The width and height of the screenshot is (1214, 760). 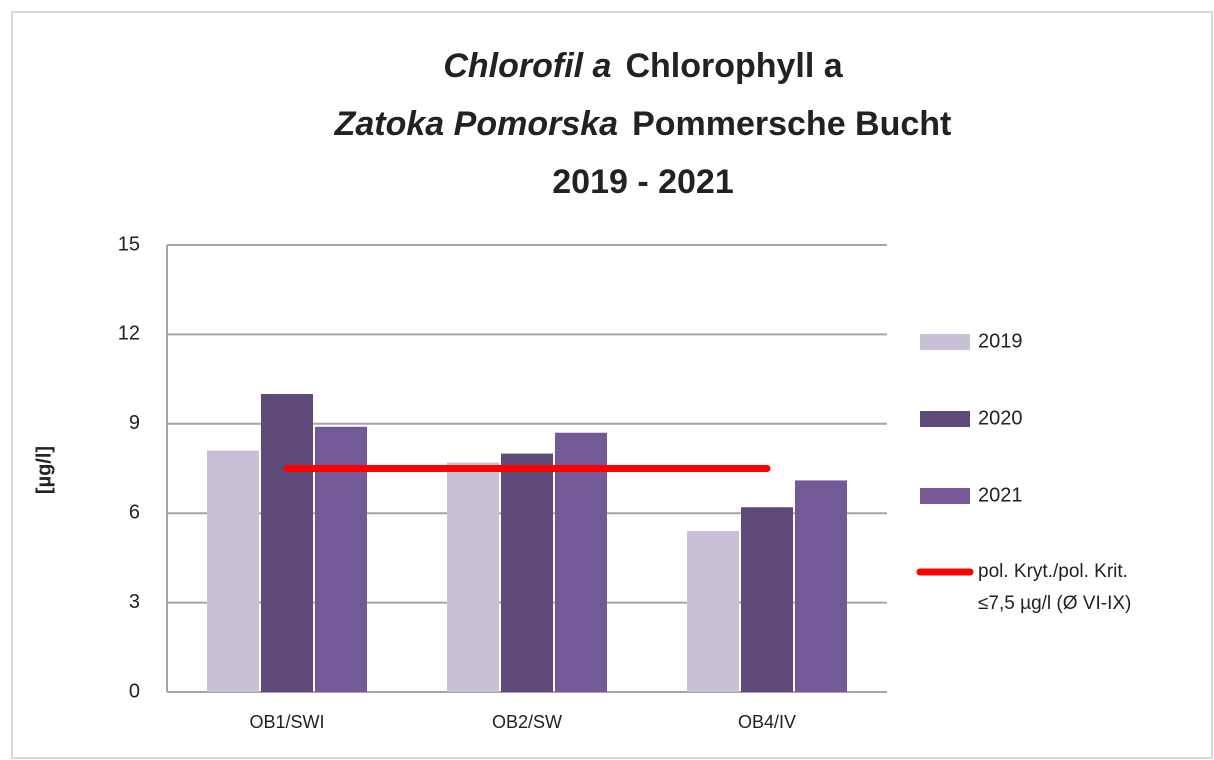 What do you see at coordinates (1053, 571) in the screenshot?
I see `legend-label: pol. Kryt./pol. Krit.` at bounding box center [1053, 571].